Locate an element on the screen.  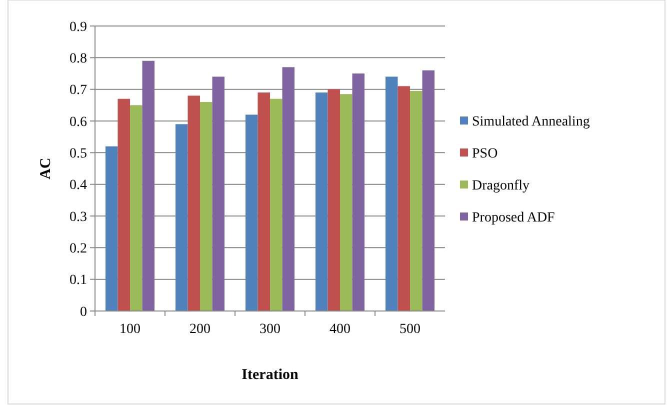
y-axis-title: AC is located at coordinates (46, 169).